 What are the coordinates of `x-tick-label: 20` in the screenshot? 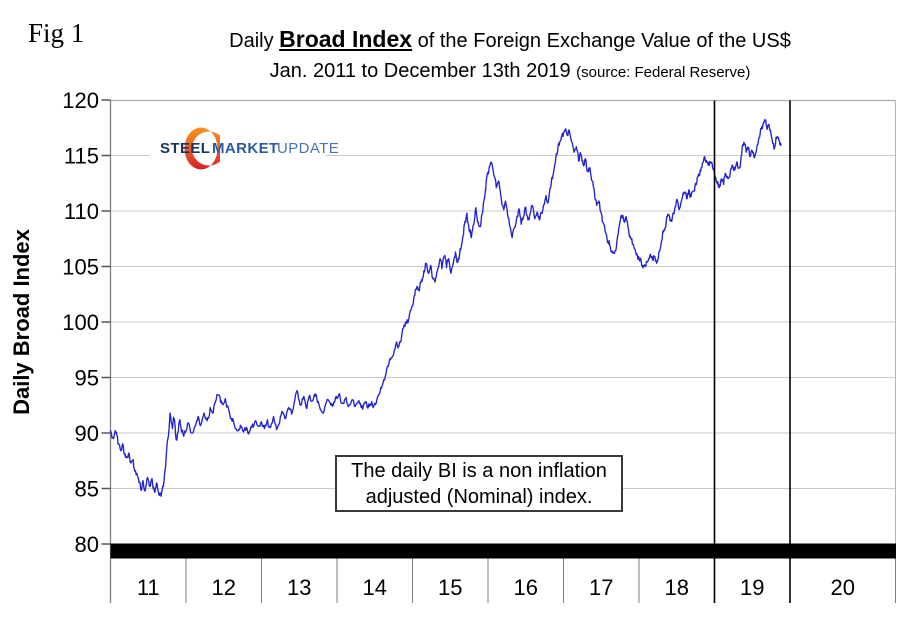 It's located at (843, 587).